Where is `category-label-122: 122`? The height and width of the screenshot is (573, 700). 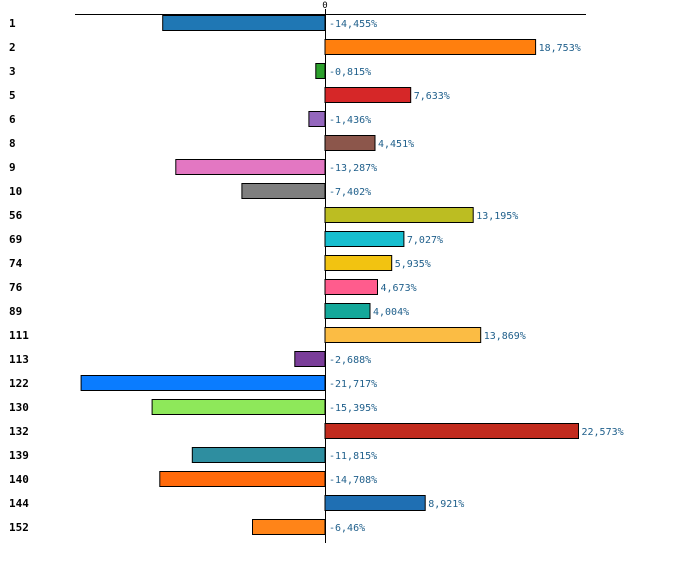 category-label-122: 122 is located at coordinates (19, 383).